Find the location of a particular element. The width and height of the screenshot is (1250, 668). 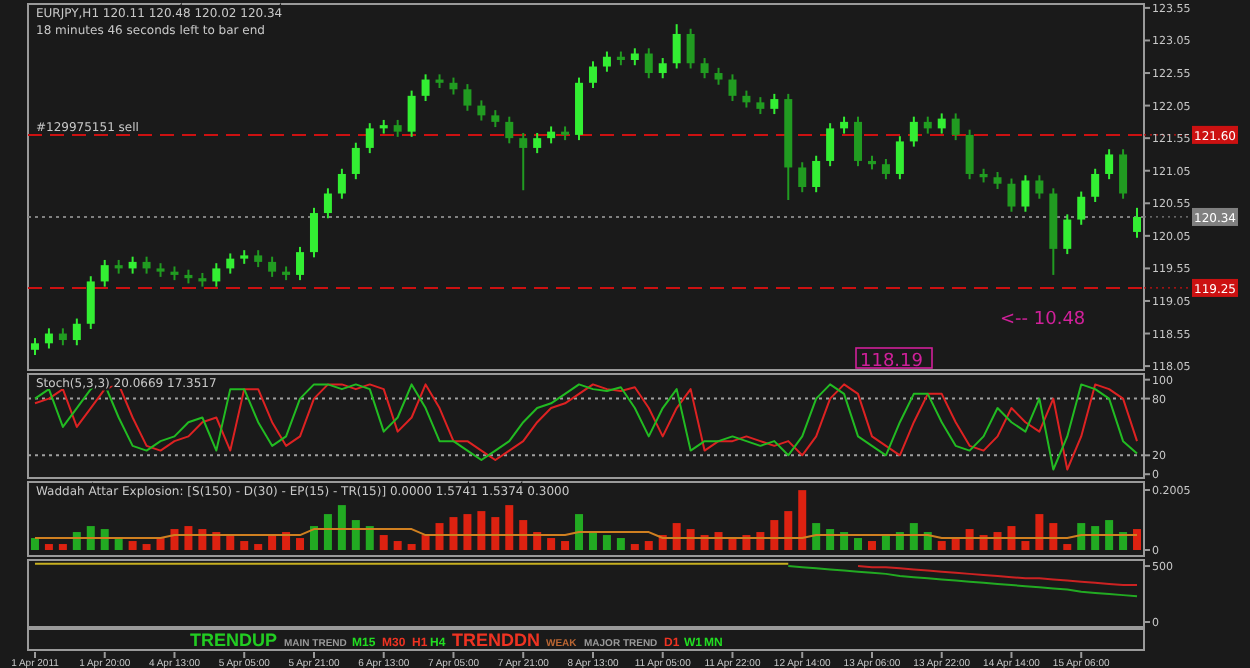

text: TRENDDN is located at coordinates (496, 640).